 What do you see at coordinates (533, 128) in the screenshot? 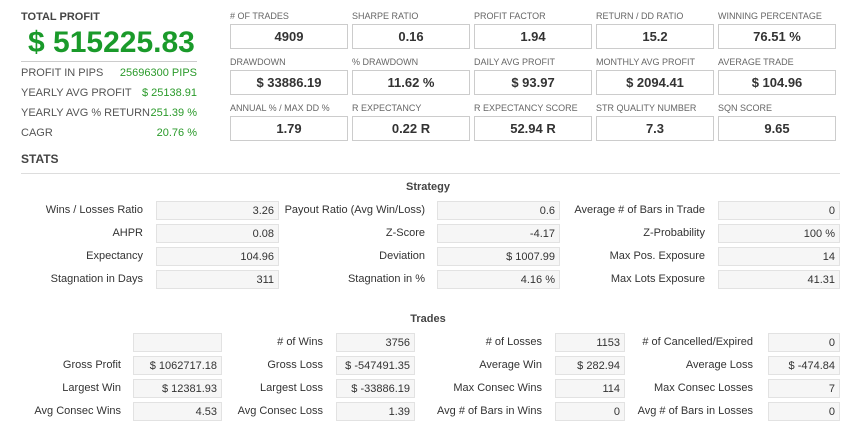
I see `metric-value: 52.94 R` at bounding box center [533, 128].